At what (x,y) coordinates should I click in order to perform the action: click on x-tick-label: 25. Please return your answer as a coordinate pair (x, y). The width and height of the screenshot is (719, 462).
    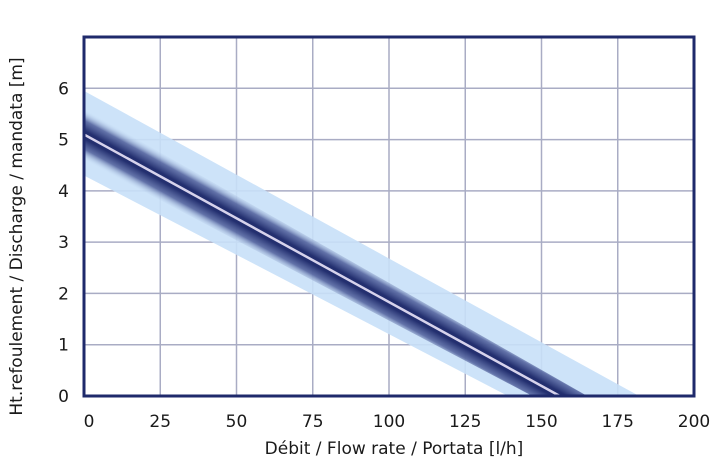
    Looking at the image, I should click on (160, 422).